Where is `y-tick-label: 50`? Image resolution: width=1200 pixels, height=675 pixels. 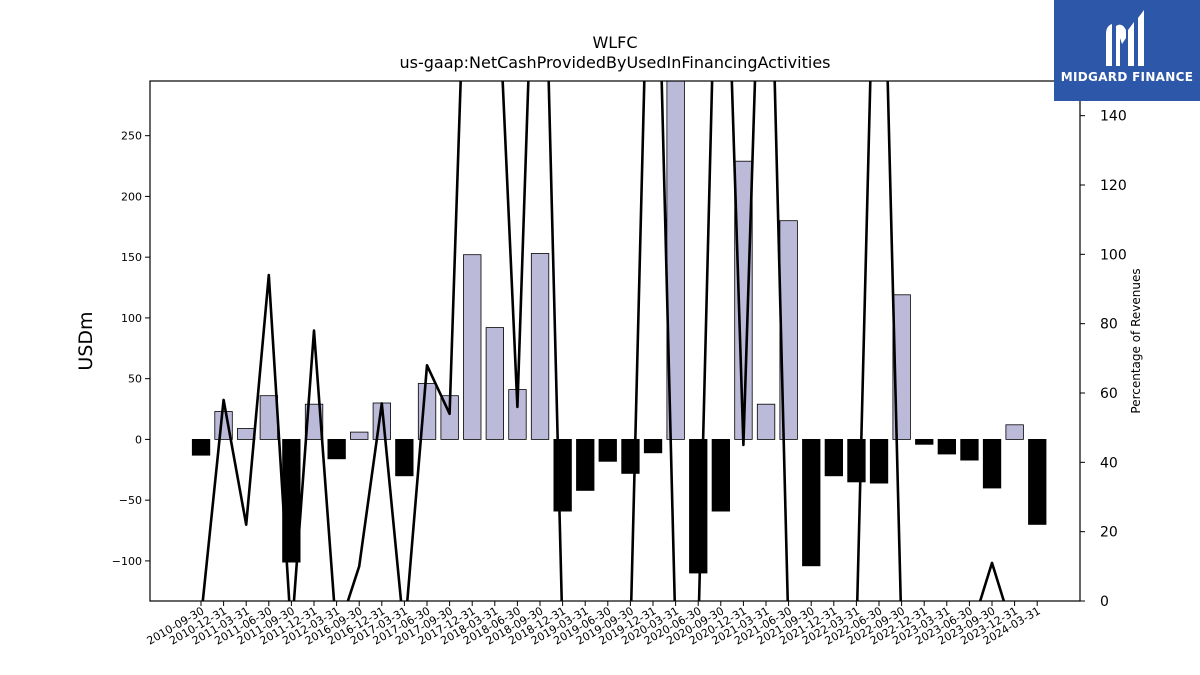 y-tick-label: 50 is located at coordinates (135, 379).